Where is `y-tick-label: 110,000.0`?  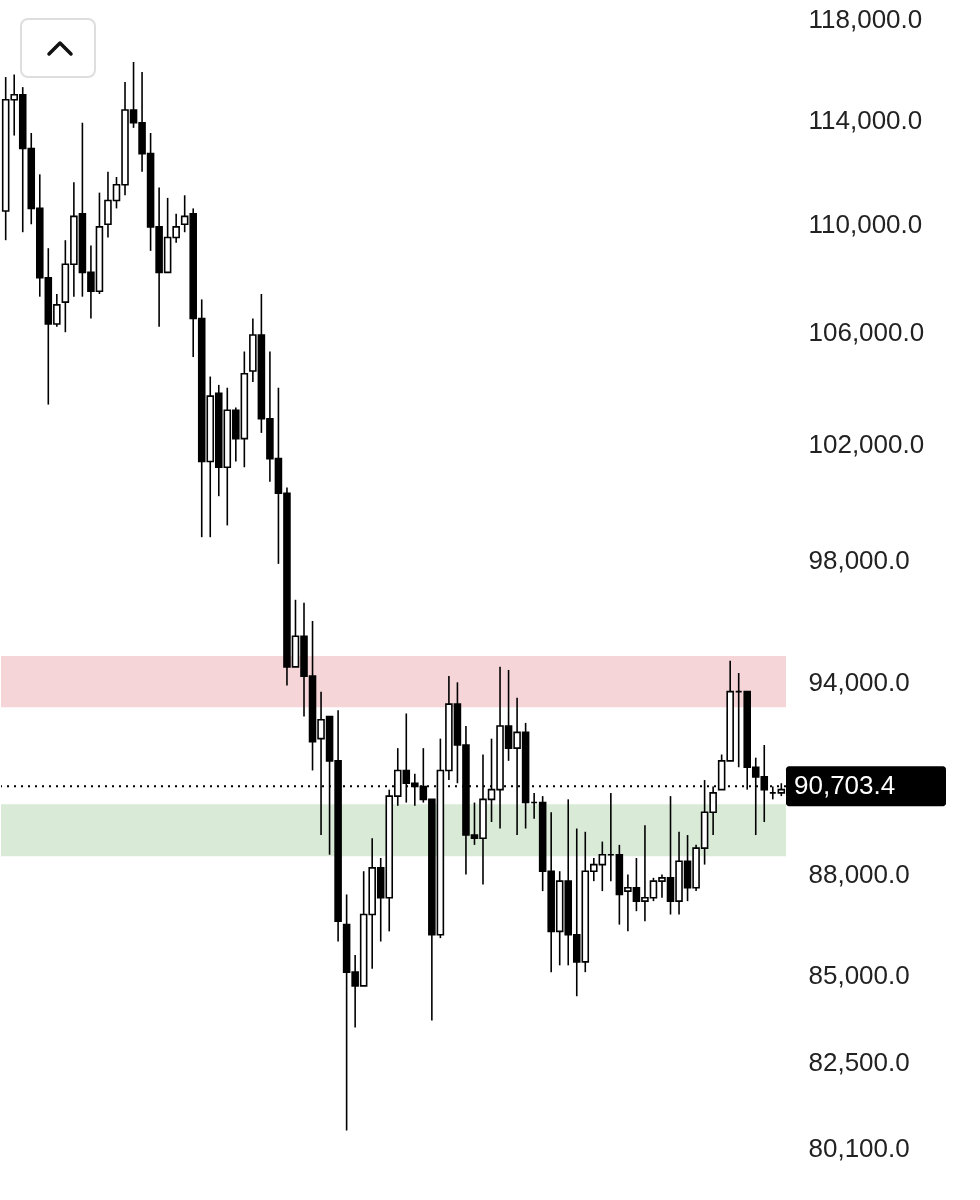
y-tick-label: 110,000.0 is located at coordinates (865, 223).